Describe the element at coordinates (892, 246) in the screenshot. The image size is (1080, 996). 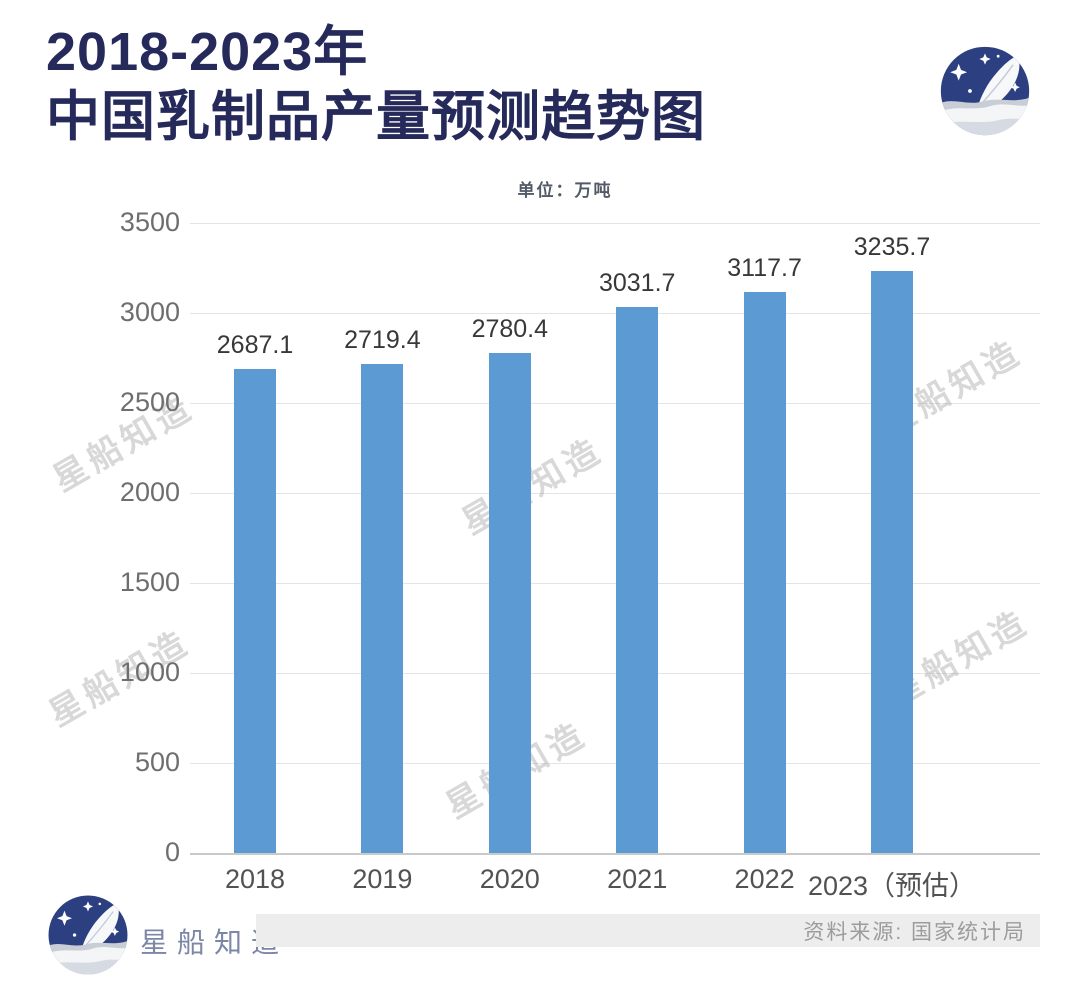
I see `bar-value-label-5: 3235.7` at that location.